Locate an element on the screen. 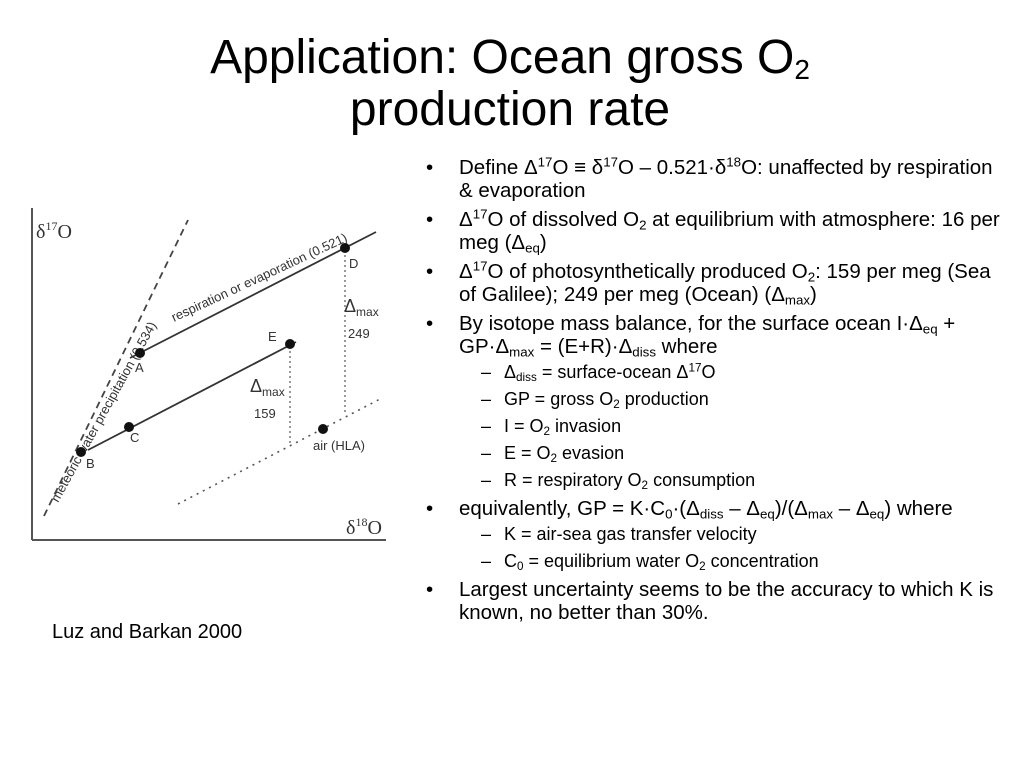  text-run: concentration is located at coordinates (762, 561).